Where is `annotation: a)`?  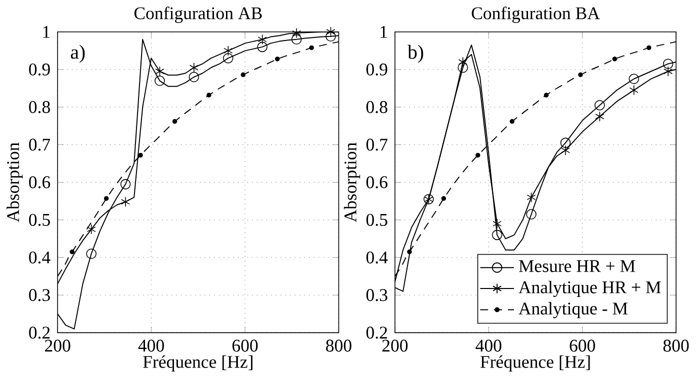
annotation: a) is located at coordinates (77, 53).